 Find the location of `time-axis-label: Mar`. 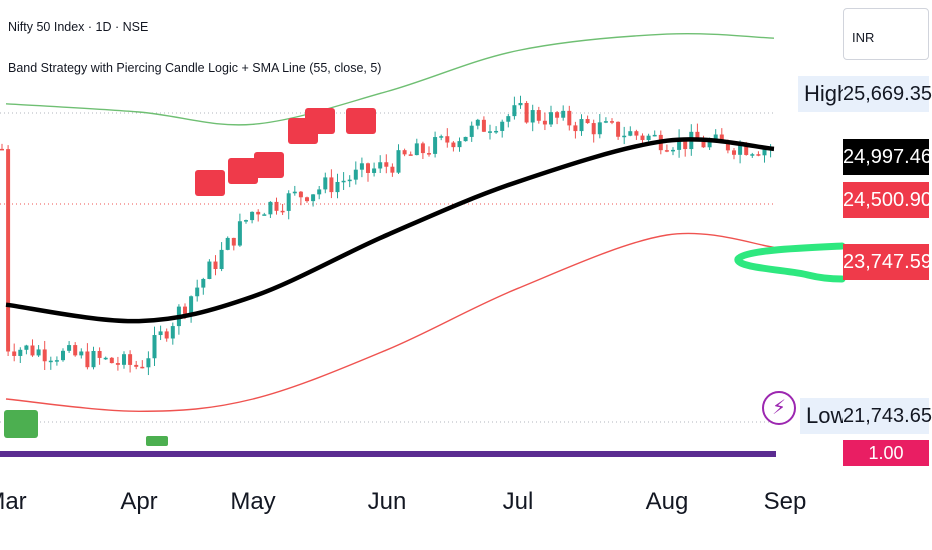

time-axis-label: Mar is located at coordinates (13, 501).